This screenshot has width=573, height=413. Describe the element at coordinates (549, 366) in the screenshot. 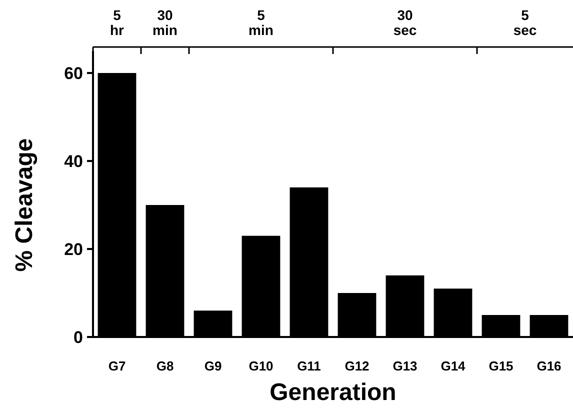

I see `x-tick-label: G16` at that location.